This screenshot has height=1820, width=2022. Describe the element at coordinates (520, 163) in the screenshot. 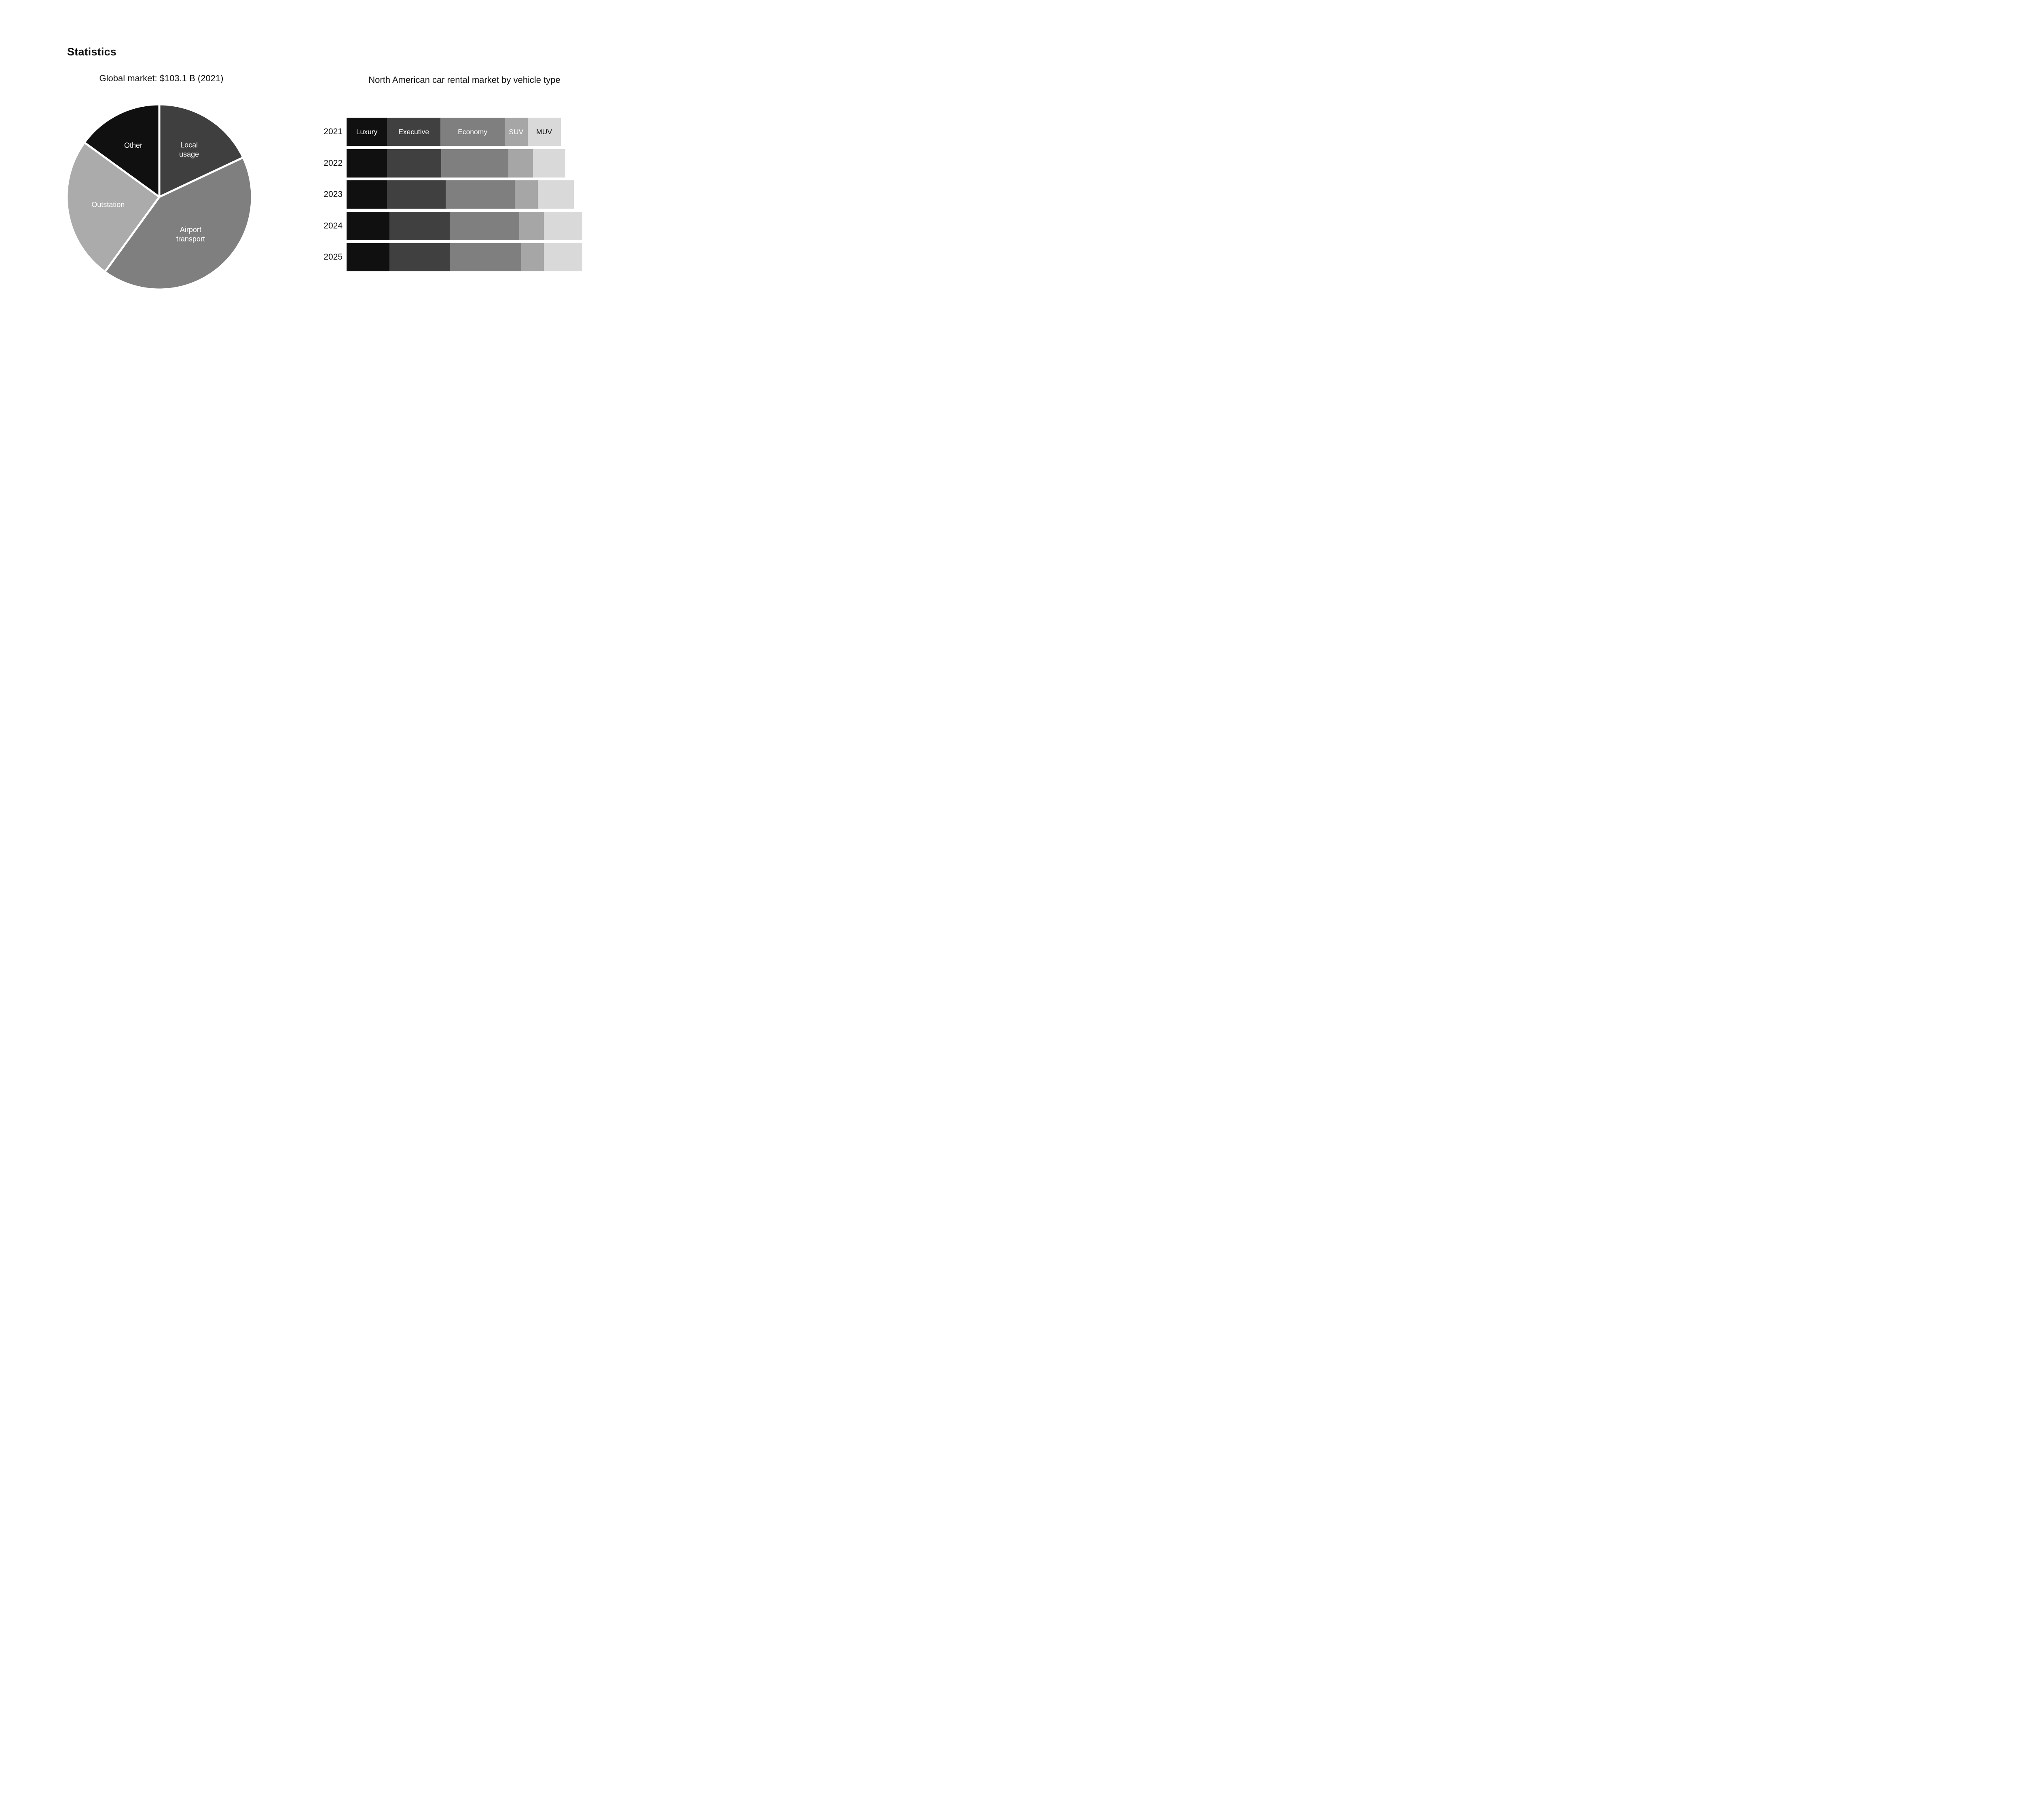

I see `bar-segment-2022-suv` at that location.